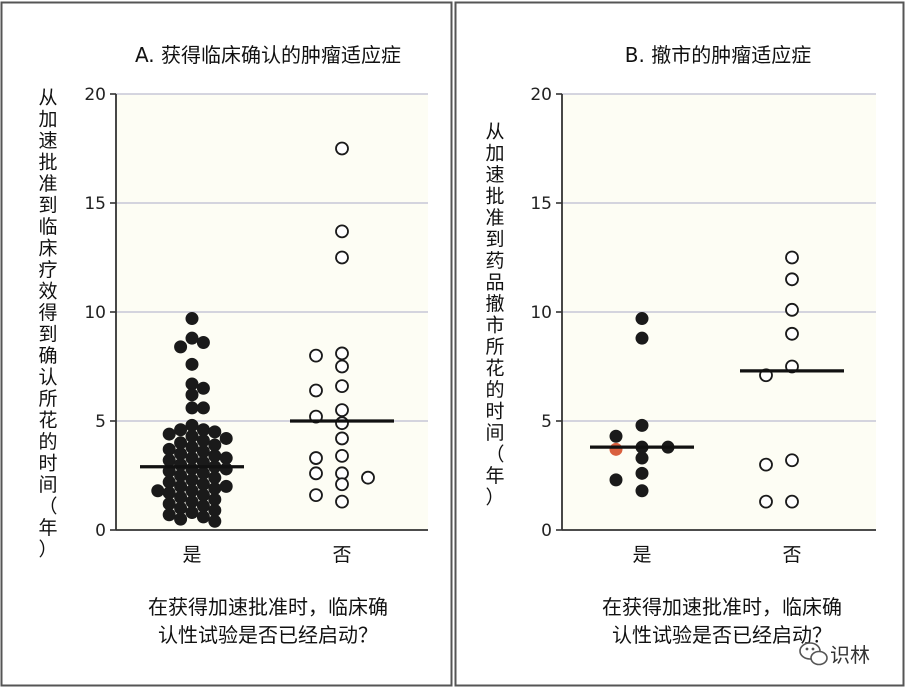 This screenshot has height=692, width=906. What do you see at coordinates (813, 654) in the screenshot?
I see `wechat-icon` at bounding box center [813, 654].